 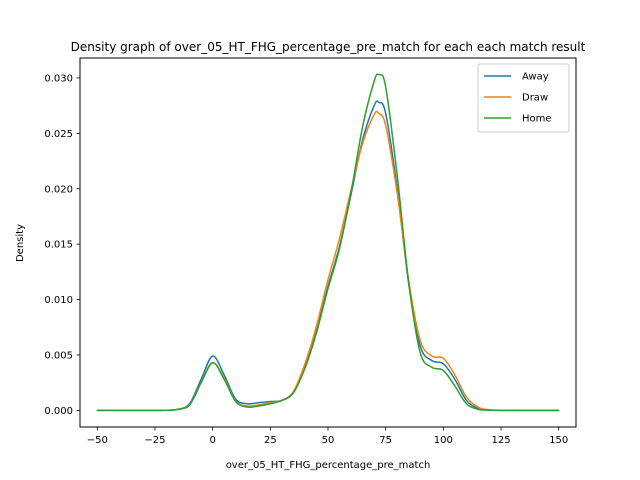 I want to click on y-tick-label: 0.020, so click(x=58, y=189).